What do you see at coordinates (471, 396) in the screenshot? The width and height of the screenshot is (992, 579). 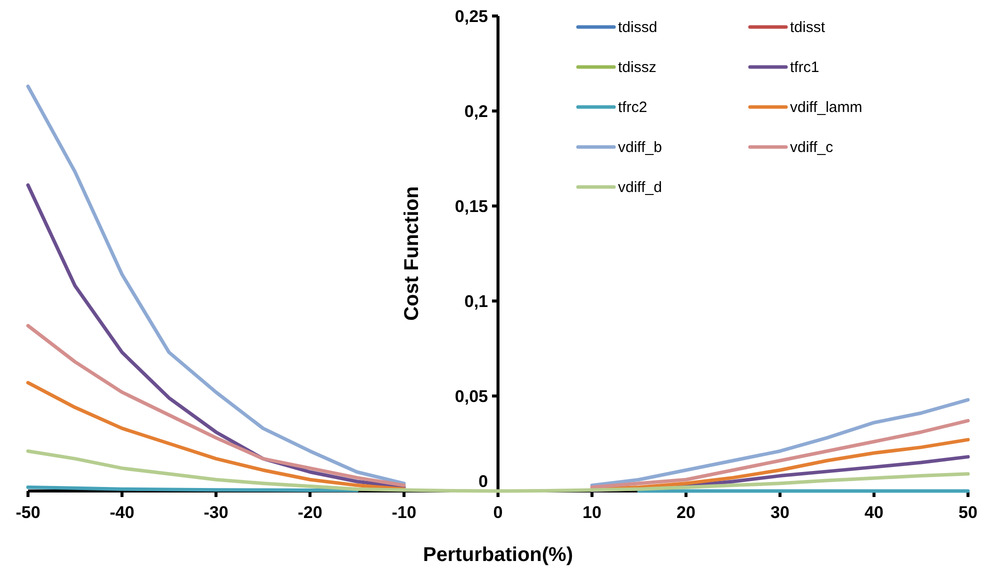 I see `y-tick-label: 0,05` at bounding box center [471, 396].